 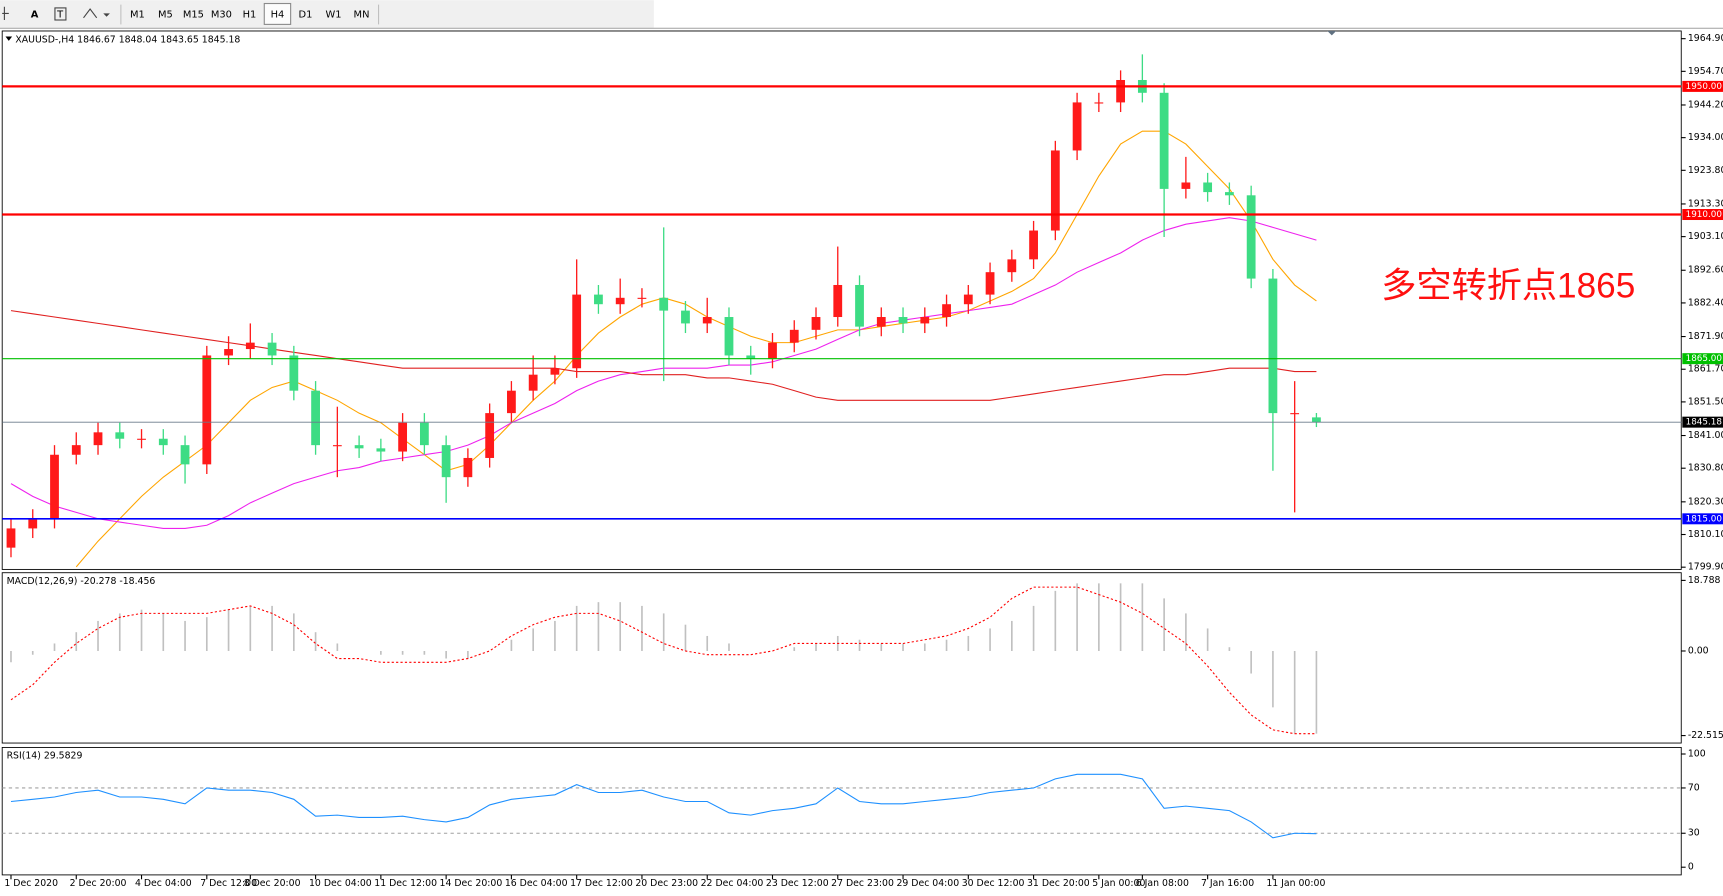 I want to click on x-tick-label: 14 Dec 20:00, so click(x=471, y=883).